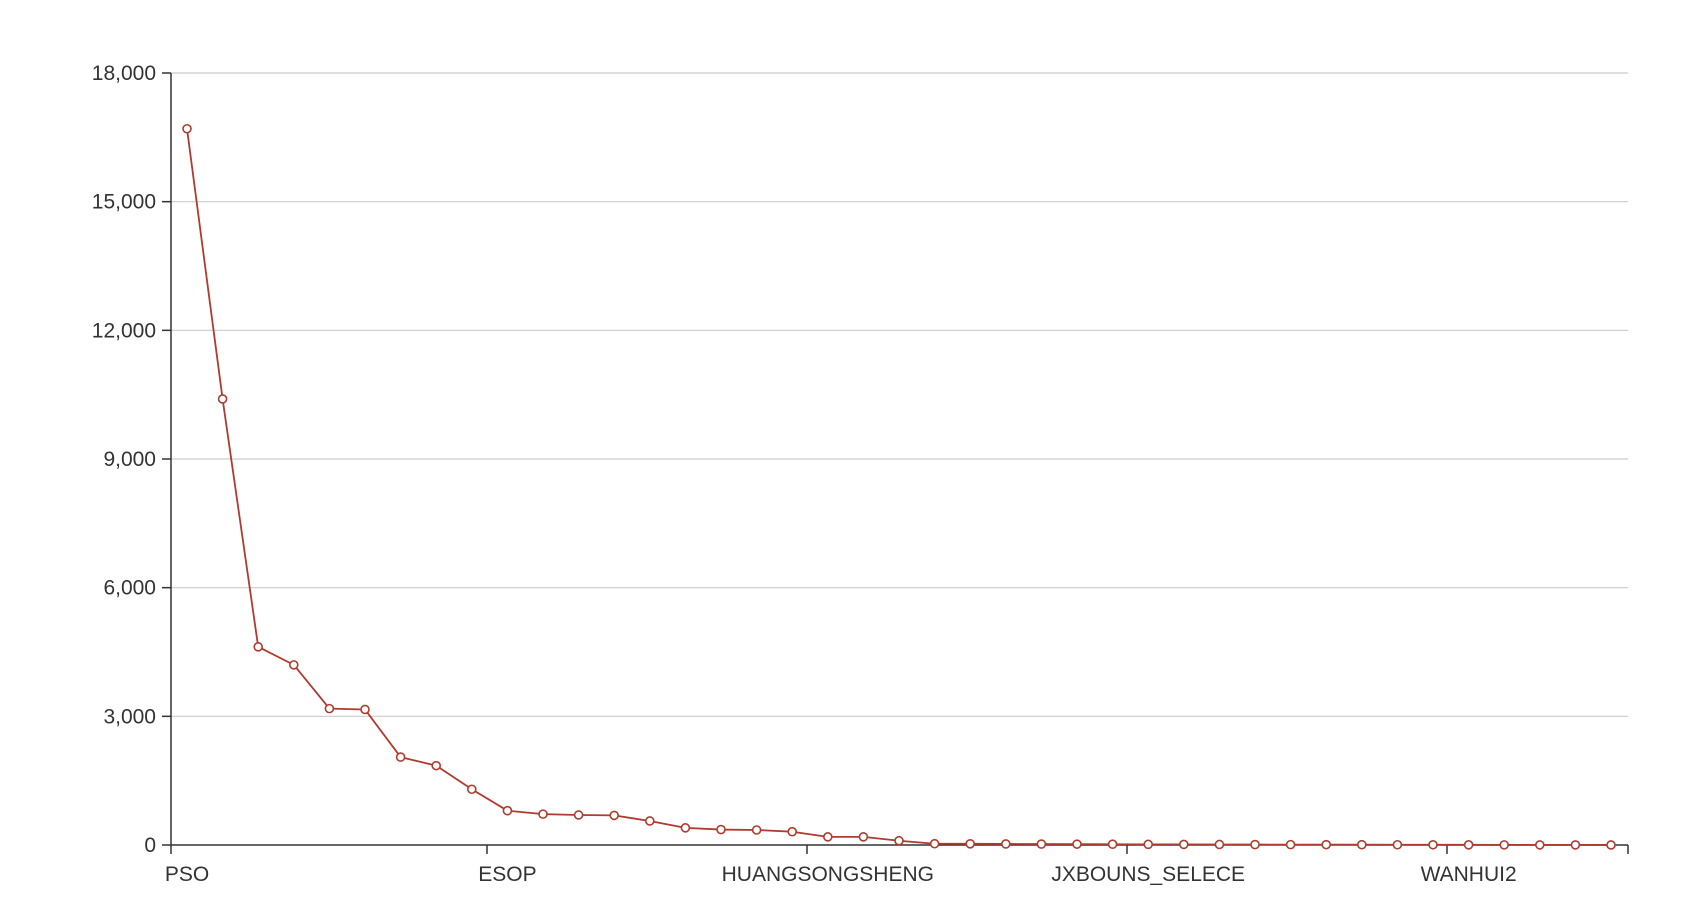  What do you see at coordinates (129, 716) in the screenshot?
I see `y-tick-label: 3,000` at bounding box center [129, 716].